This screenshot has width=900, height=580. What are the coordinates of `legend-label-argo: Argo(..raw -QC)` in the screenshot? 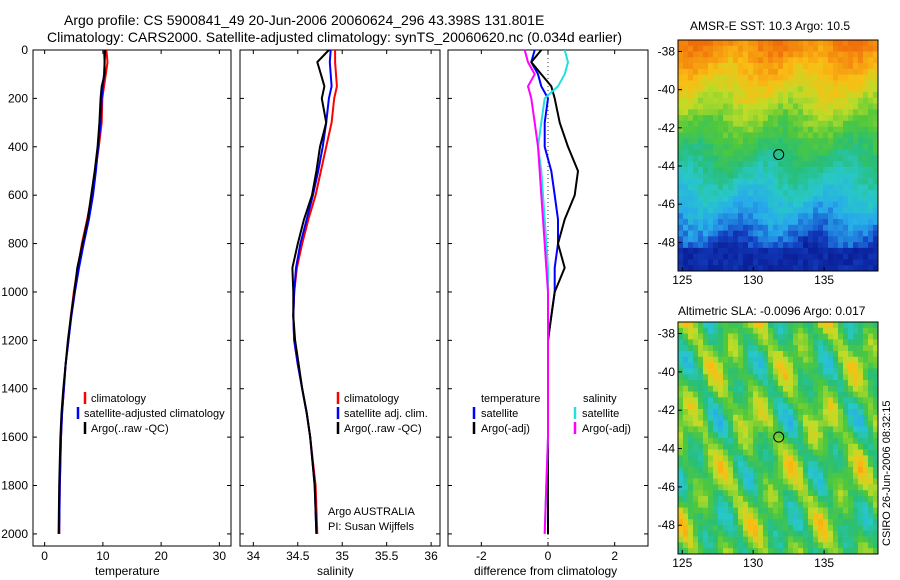 It's located at (130, 429).